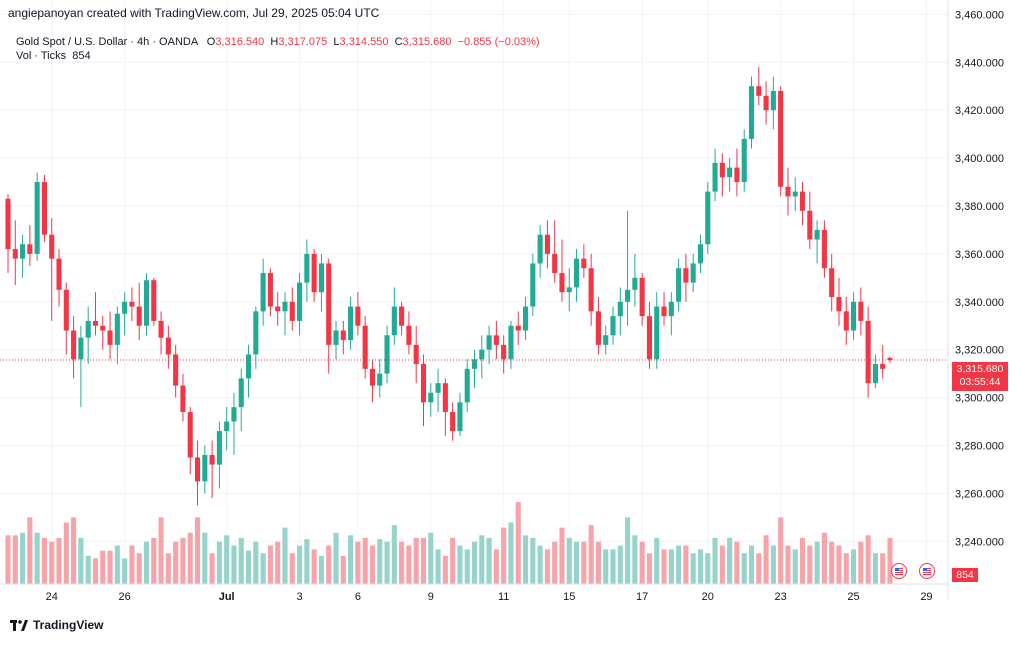 This screenshot has height=647, width=1024. I want to click on volume-bars, so click(449, 543).